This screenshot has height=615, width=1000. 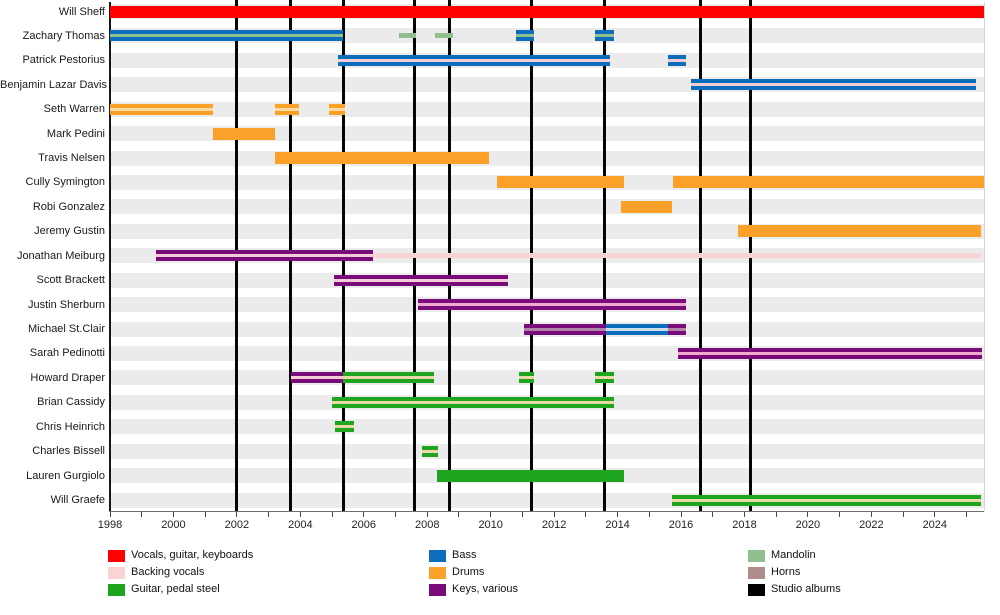 I want to click on x-axis-year-label: 2022, so click(x=871, y=525).